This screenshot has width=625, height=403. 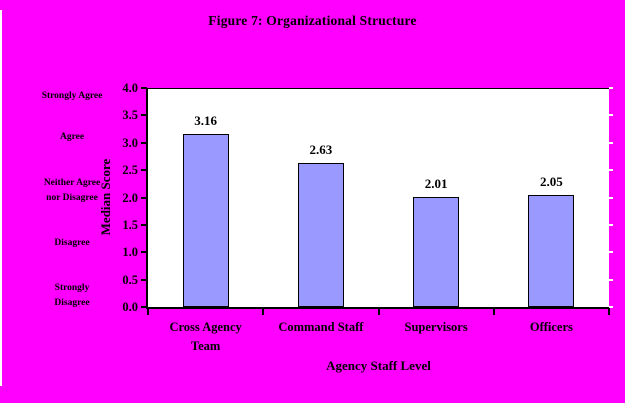 What do you see at coordinates (105, 197) in the screenshot?
I see `y-axis-title: Median Score` at bounding box center [105, 197].